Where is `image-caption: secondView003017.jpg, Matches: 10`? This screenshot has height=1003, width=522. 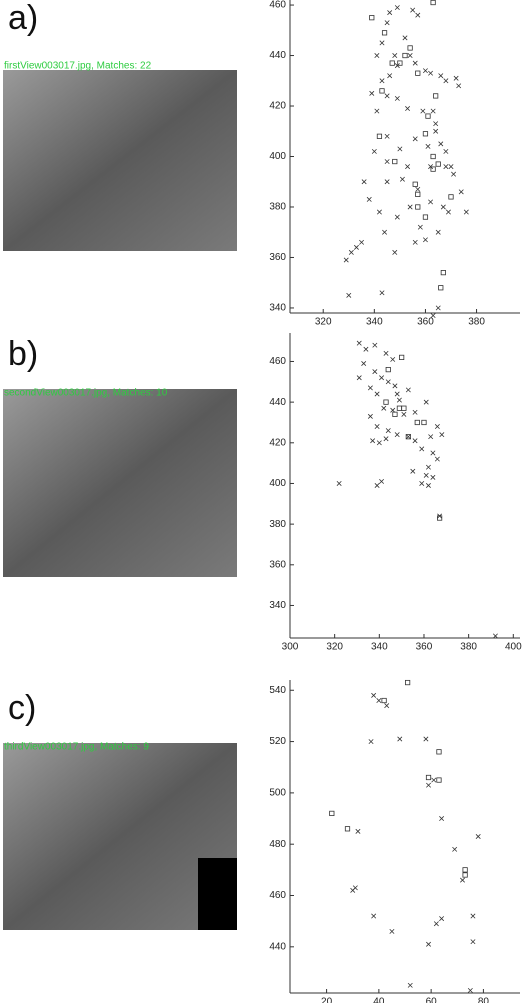 image-caption: secondView003017.jpg, Matches: 10 is located at coordinates (86, 393).